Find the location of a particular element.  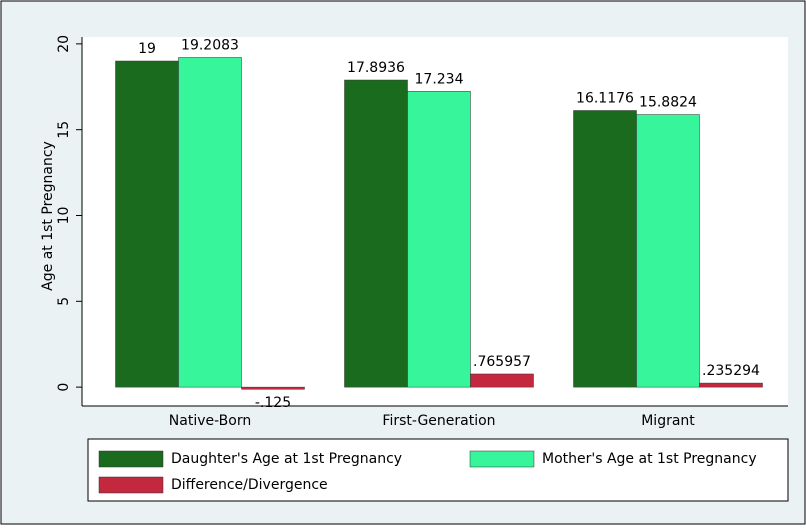

data-label: 16.1176 is located at coordinates (605, 98).